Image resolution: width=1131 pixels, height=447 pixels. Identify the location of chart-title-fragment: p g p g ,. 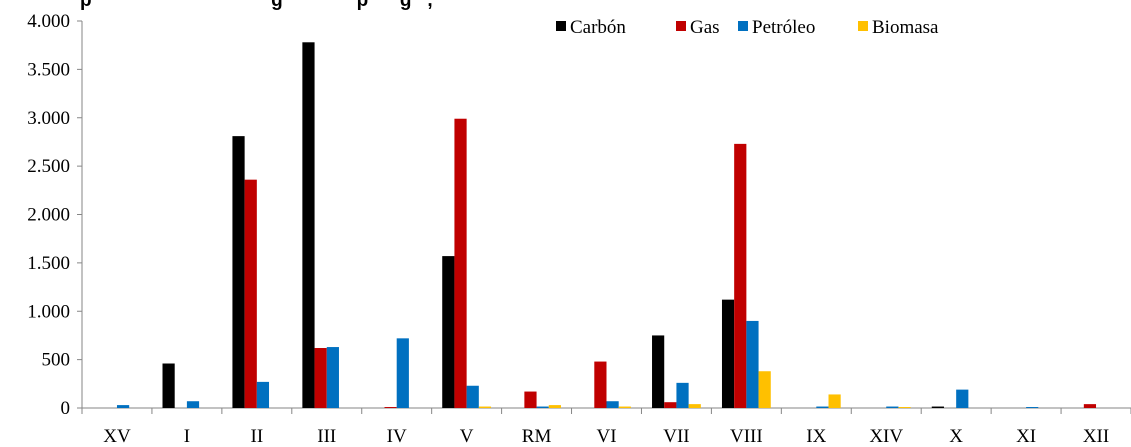
(256, 5).